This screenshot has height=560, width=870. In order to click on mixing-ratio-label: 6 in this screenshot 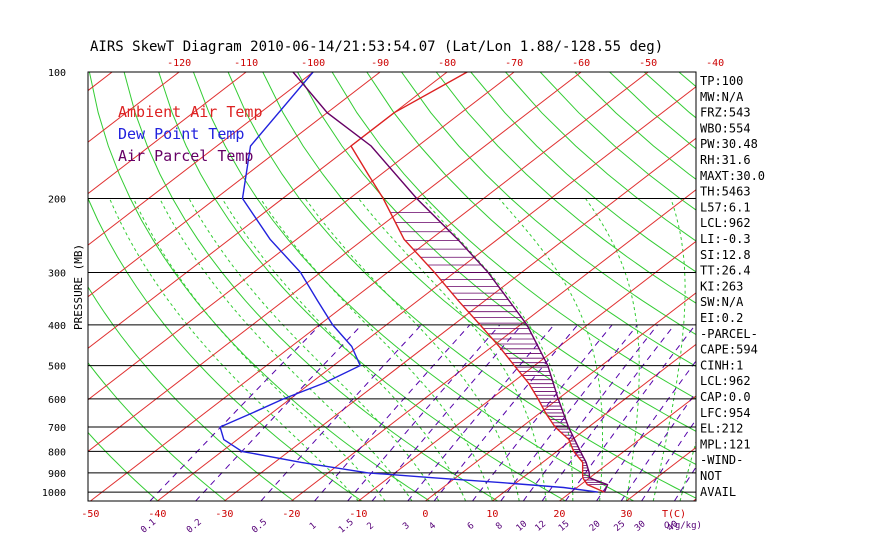, I will do `click(471, 526)`.